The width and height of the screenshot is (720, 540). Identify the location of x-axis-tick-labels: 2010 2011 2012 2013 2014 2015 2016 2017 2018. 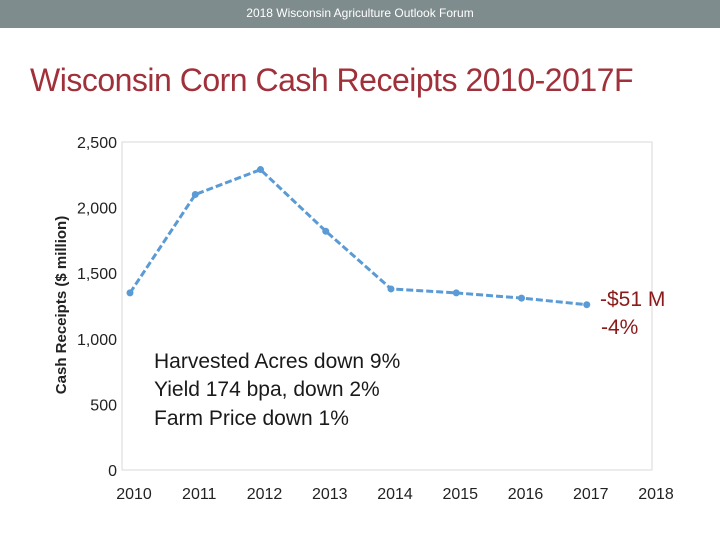
(395, 494).